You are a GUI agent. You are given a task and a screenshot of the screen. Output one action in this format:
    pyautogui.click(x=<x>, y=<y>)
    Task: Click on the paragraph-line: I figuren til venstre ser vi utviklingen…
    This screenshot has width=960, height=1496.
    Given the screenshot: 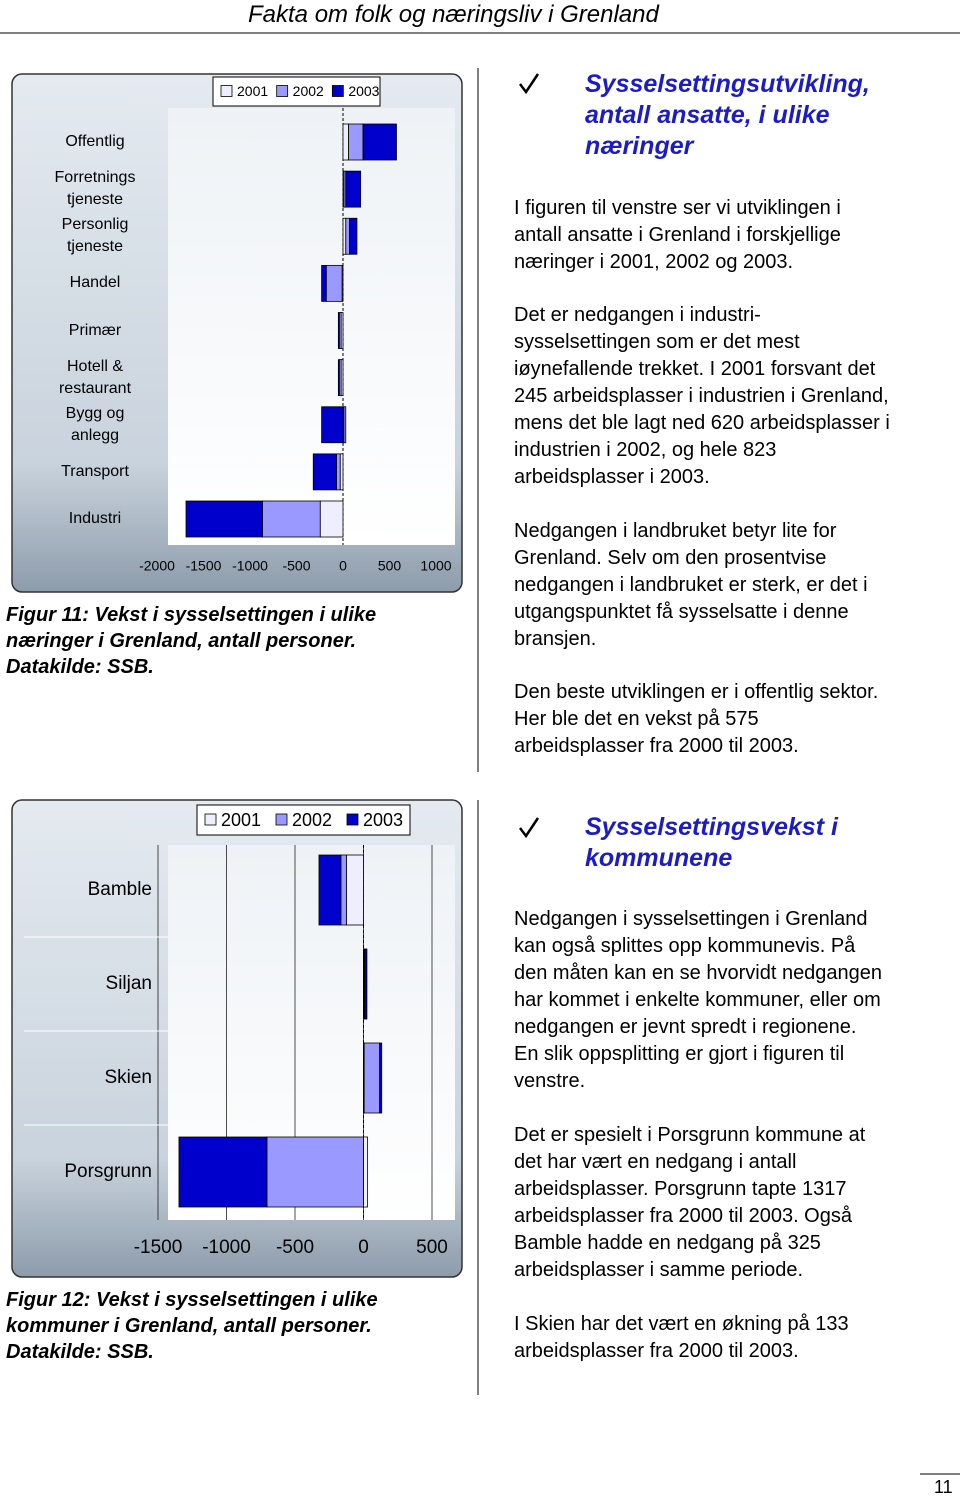 What is the action you would take?
    pyautogui.click(x=677, y=208)
    